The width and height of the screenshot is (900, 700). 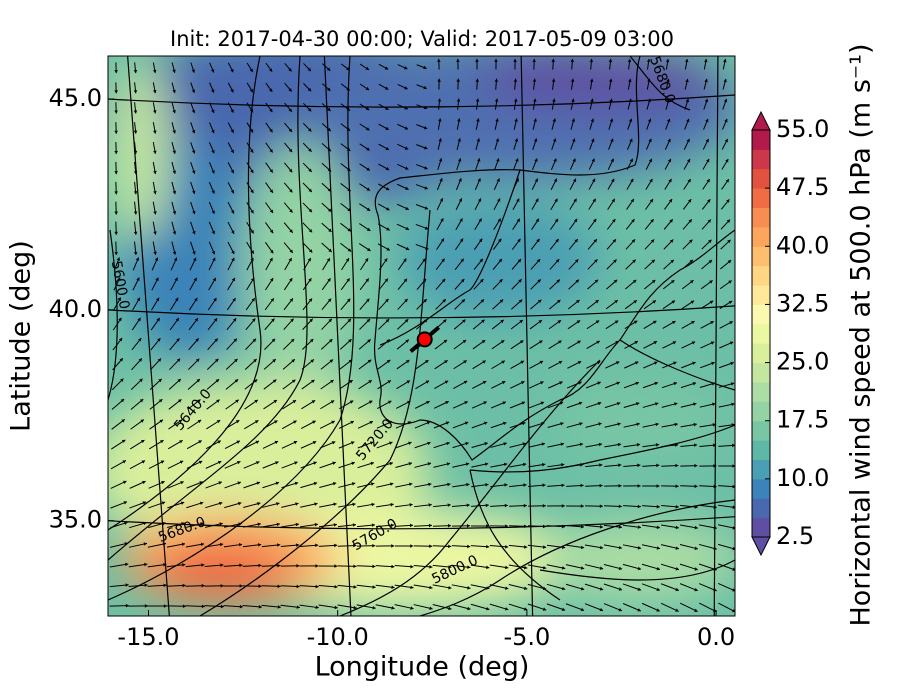 What do you see at coordinates (75, 520) in the screenshot?
I see `y-tick-label: 35.0` at bounding box center [75, 520].